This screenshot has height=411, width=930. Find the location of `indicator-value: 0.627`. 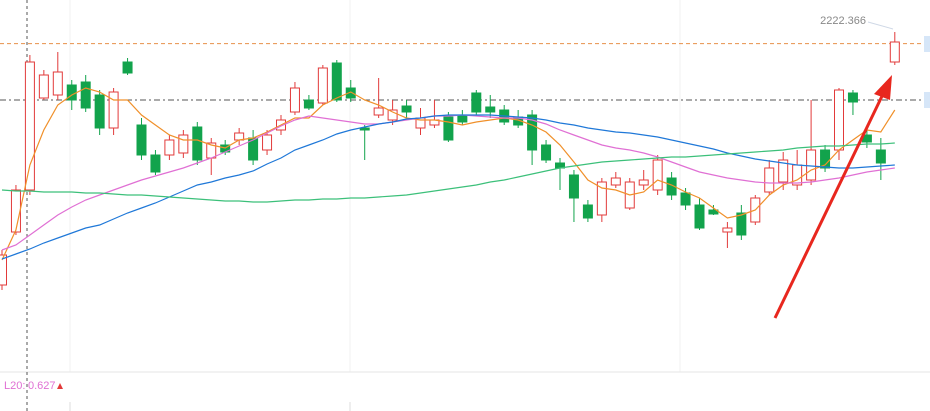

indicator-value: 0.627 is located at coordinates (42, 386).